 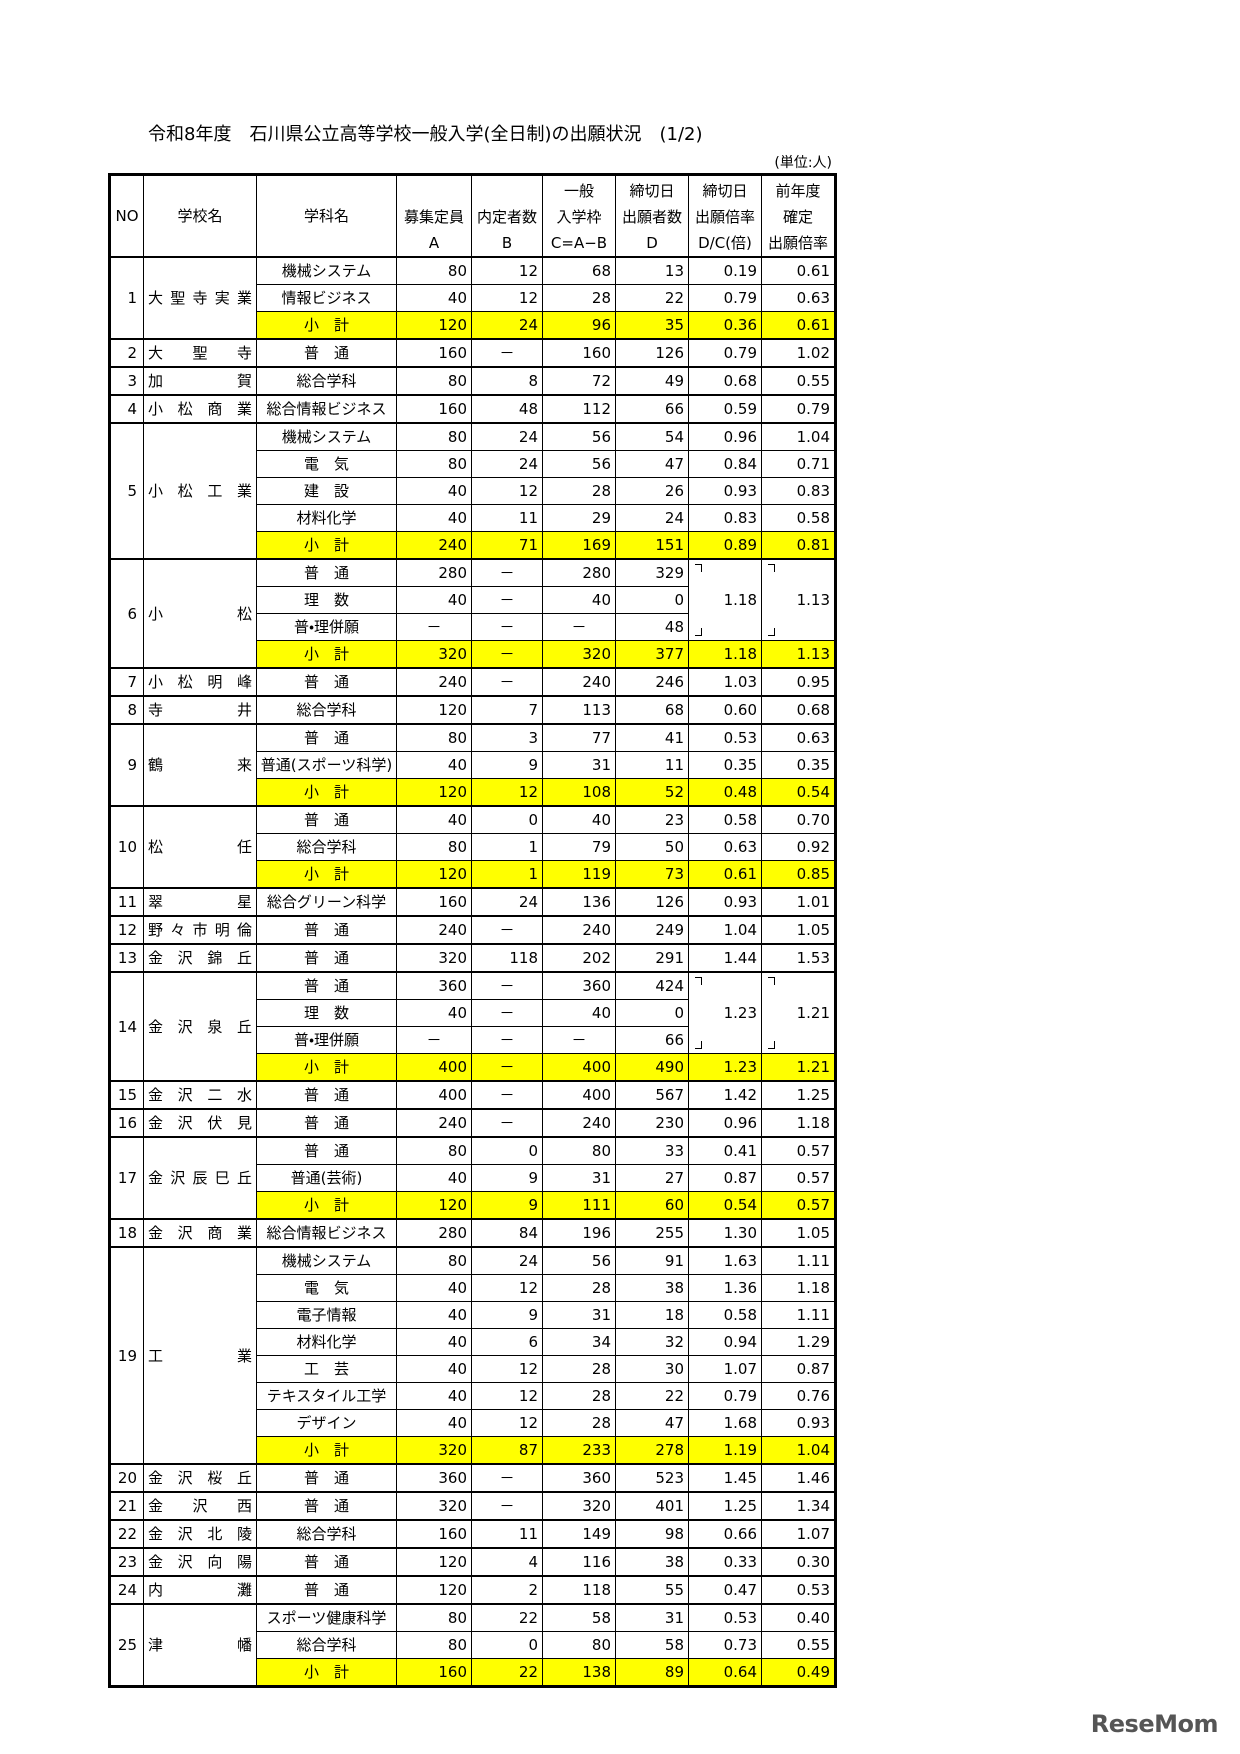 I want to click on cell: 9, so click(x=507, y=1178).